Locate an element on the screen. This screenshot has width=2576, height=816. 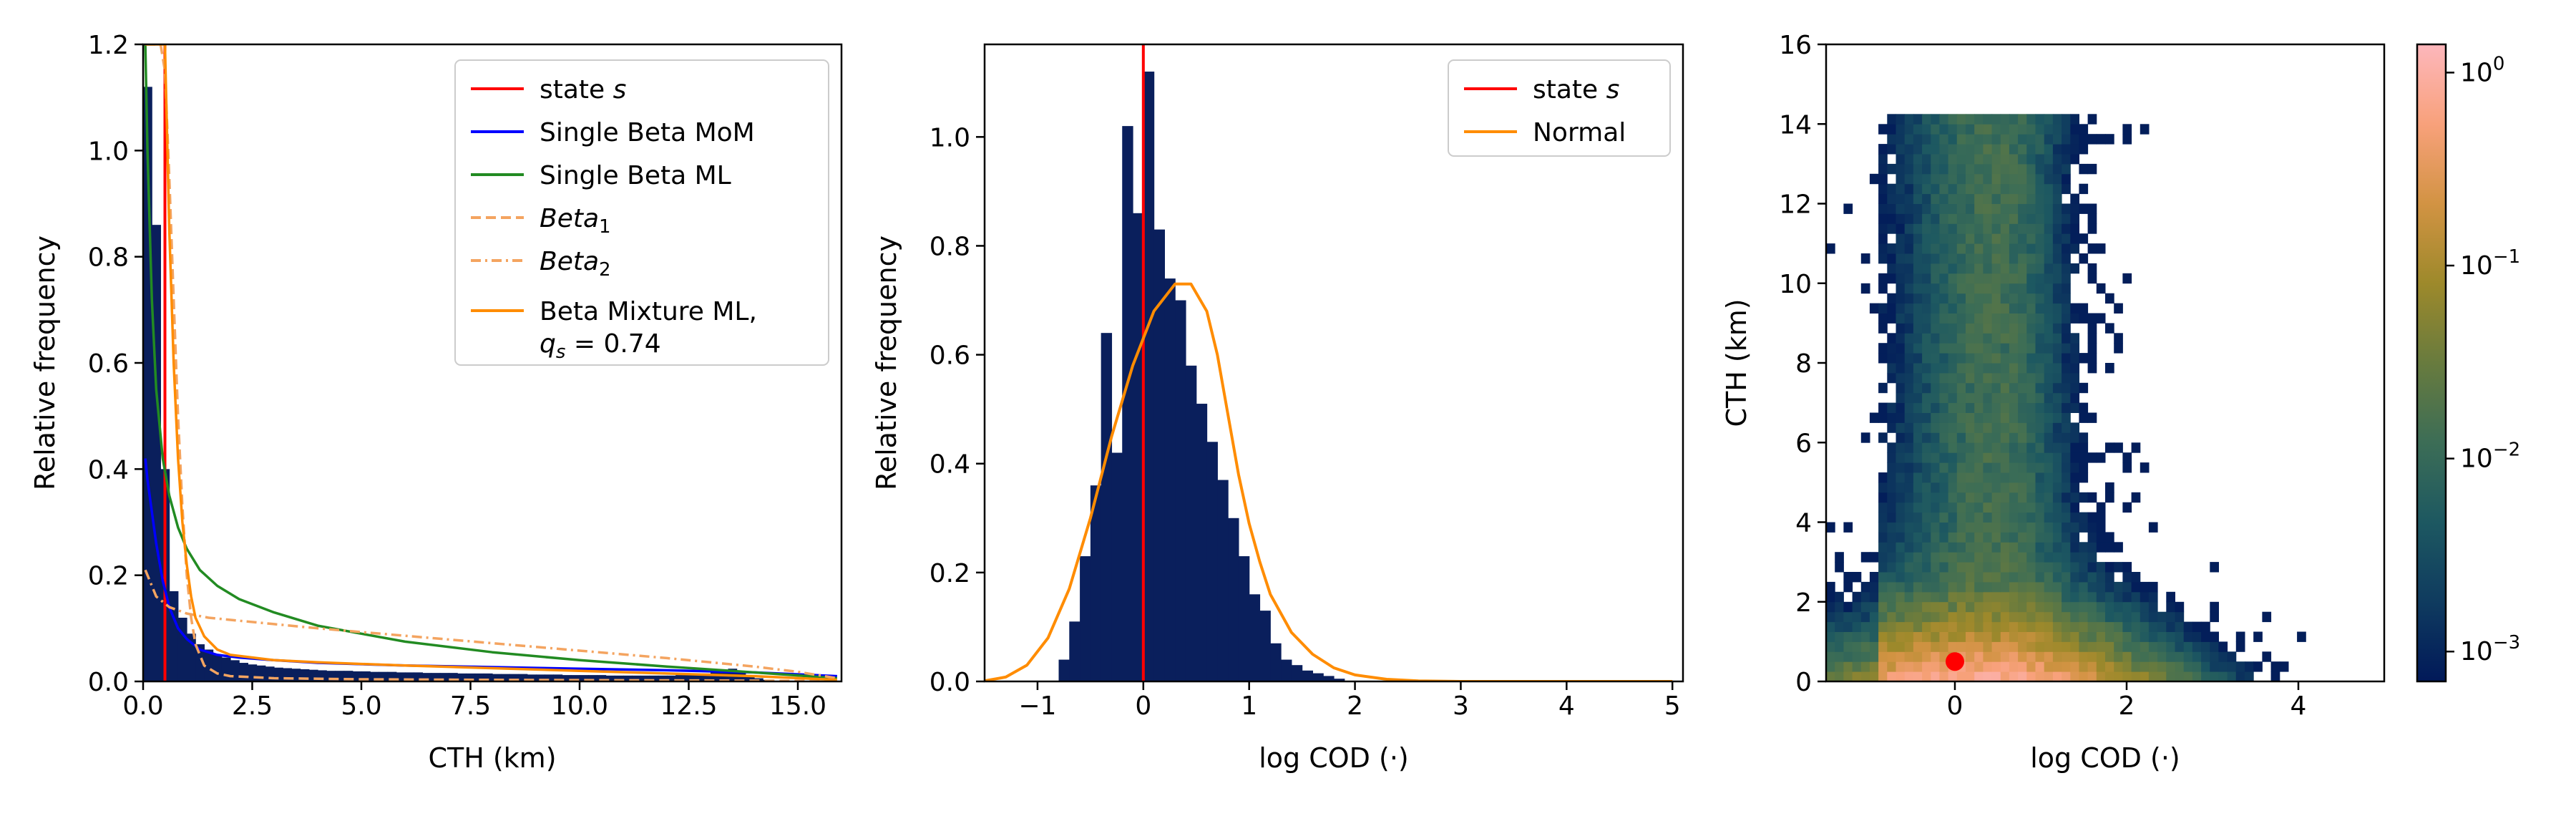
panel2-x-ticks: −1 0 1 2 3 4 5 is located at coordinates (1349, 701).